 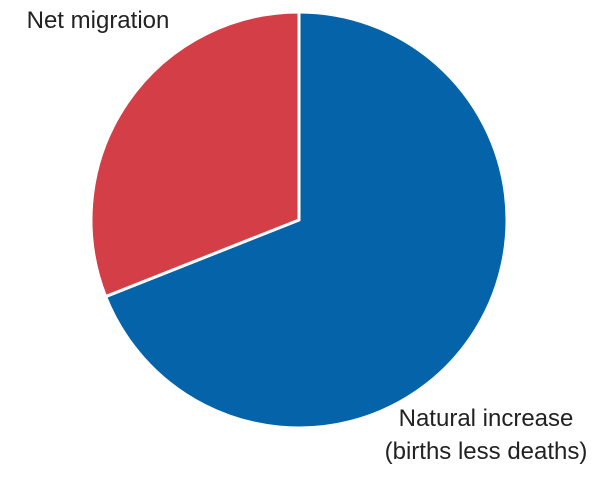 I want to click on slice-label-net-migration: Net migration, so click(x=98, y=20).